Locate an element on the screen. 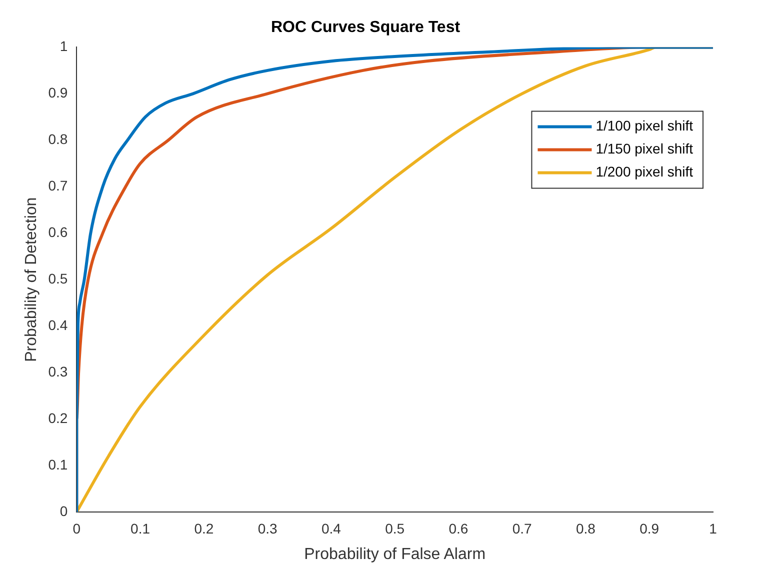 The image size is (765, 580). x-tick-label: 0.4 is located at coordinates (331, 528).